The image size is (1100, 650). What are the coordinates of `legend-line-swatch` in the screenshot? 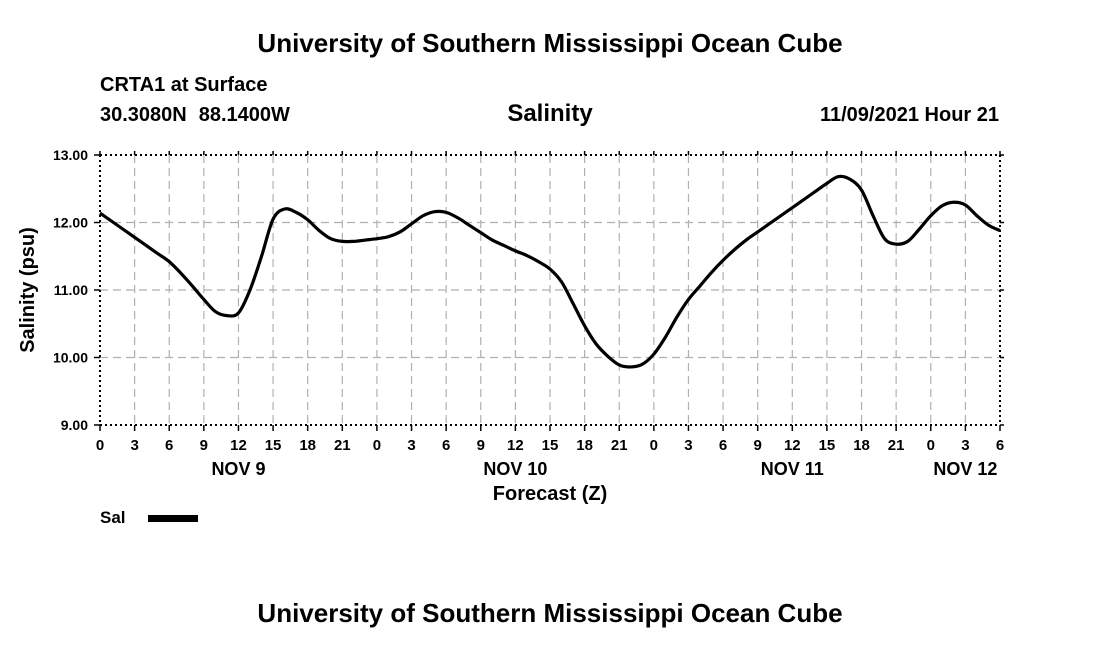 It's located at (172, 518).